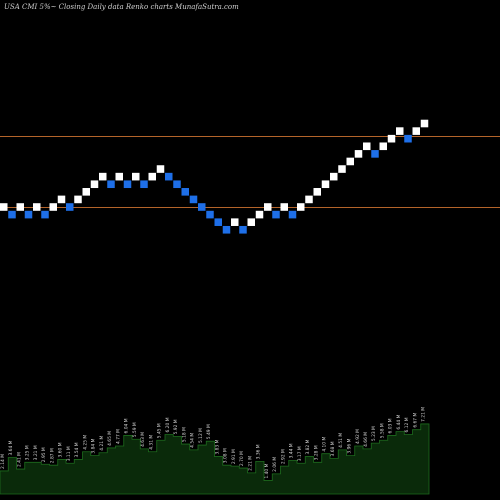  I want to click on volume-label: 5.18 M, so click(185, 434).